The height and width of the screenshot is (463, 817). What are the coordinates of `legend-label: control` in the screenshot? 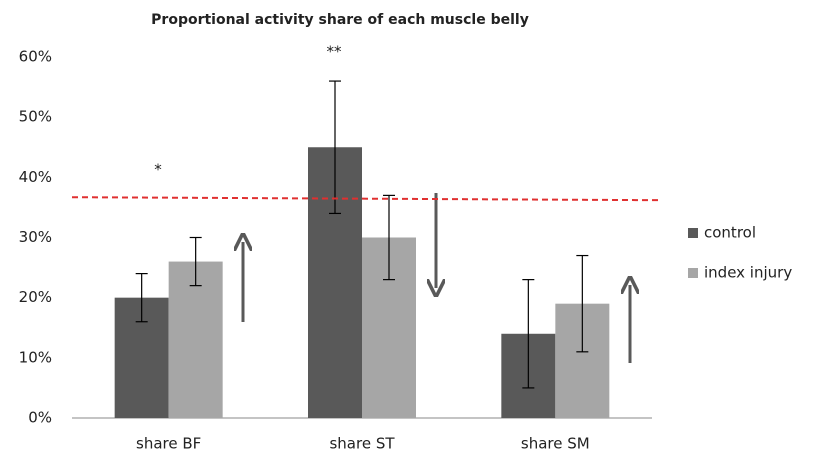 It's located at (730, 233).